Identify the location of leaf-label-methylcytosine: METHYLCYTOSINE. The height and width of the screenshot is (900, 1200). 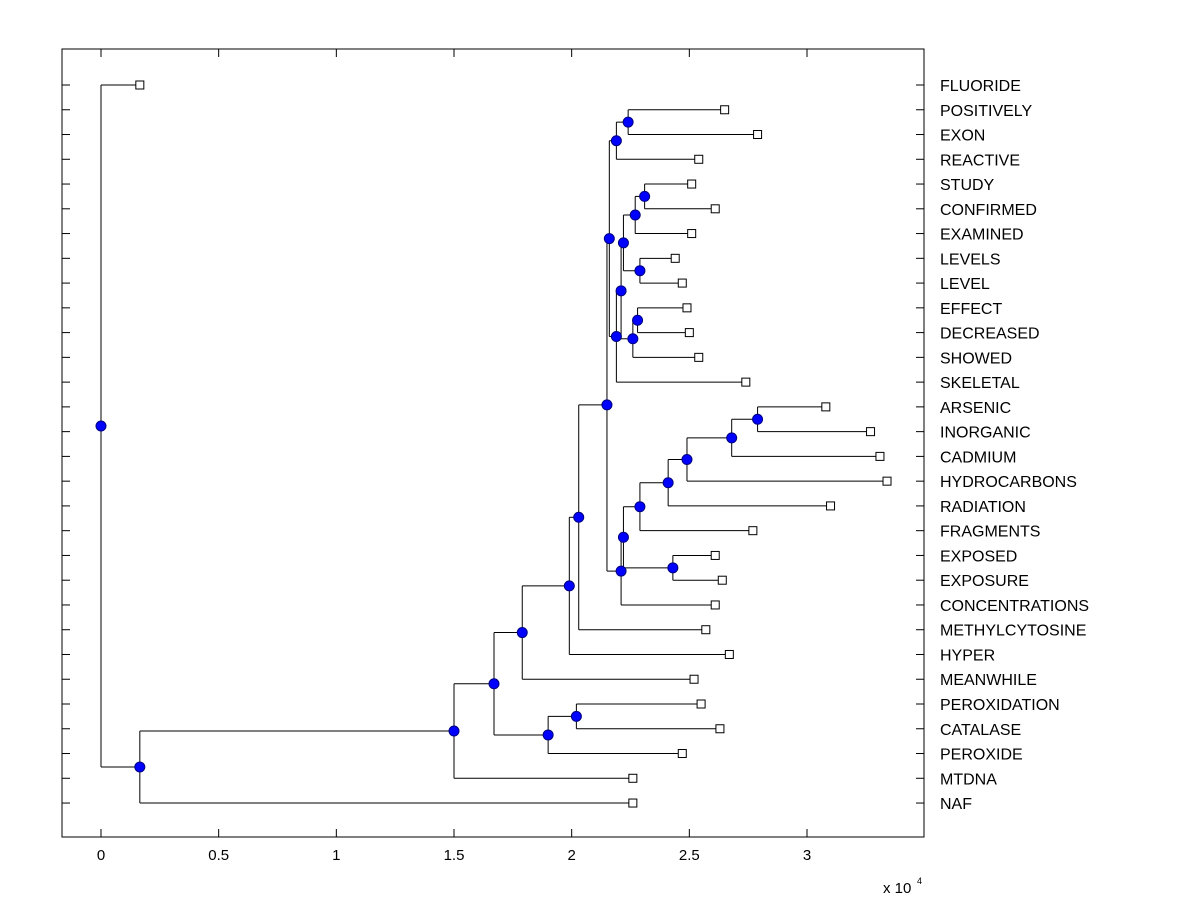
(1013, 631).